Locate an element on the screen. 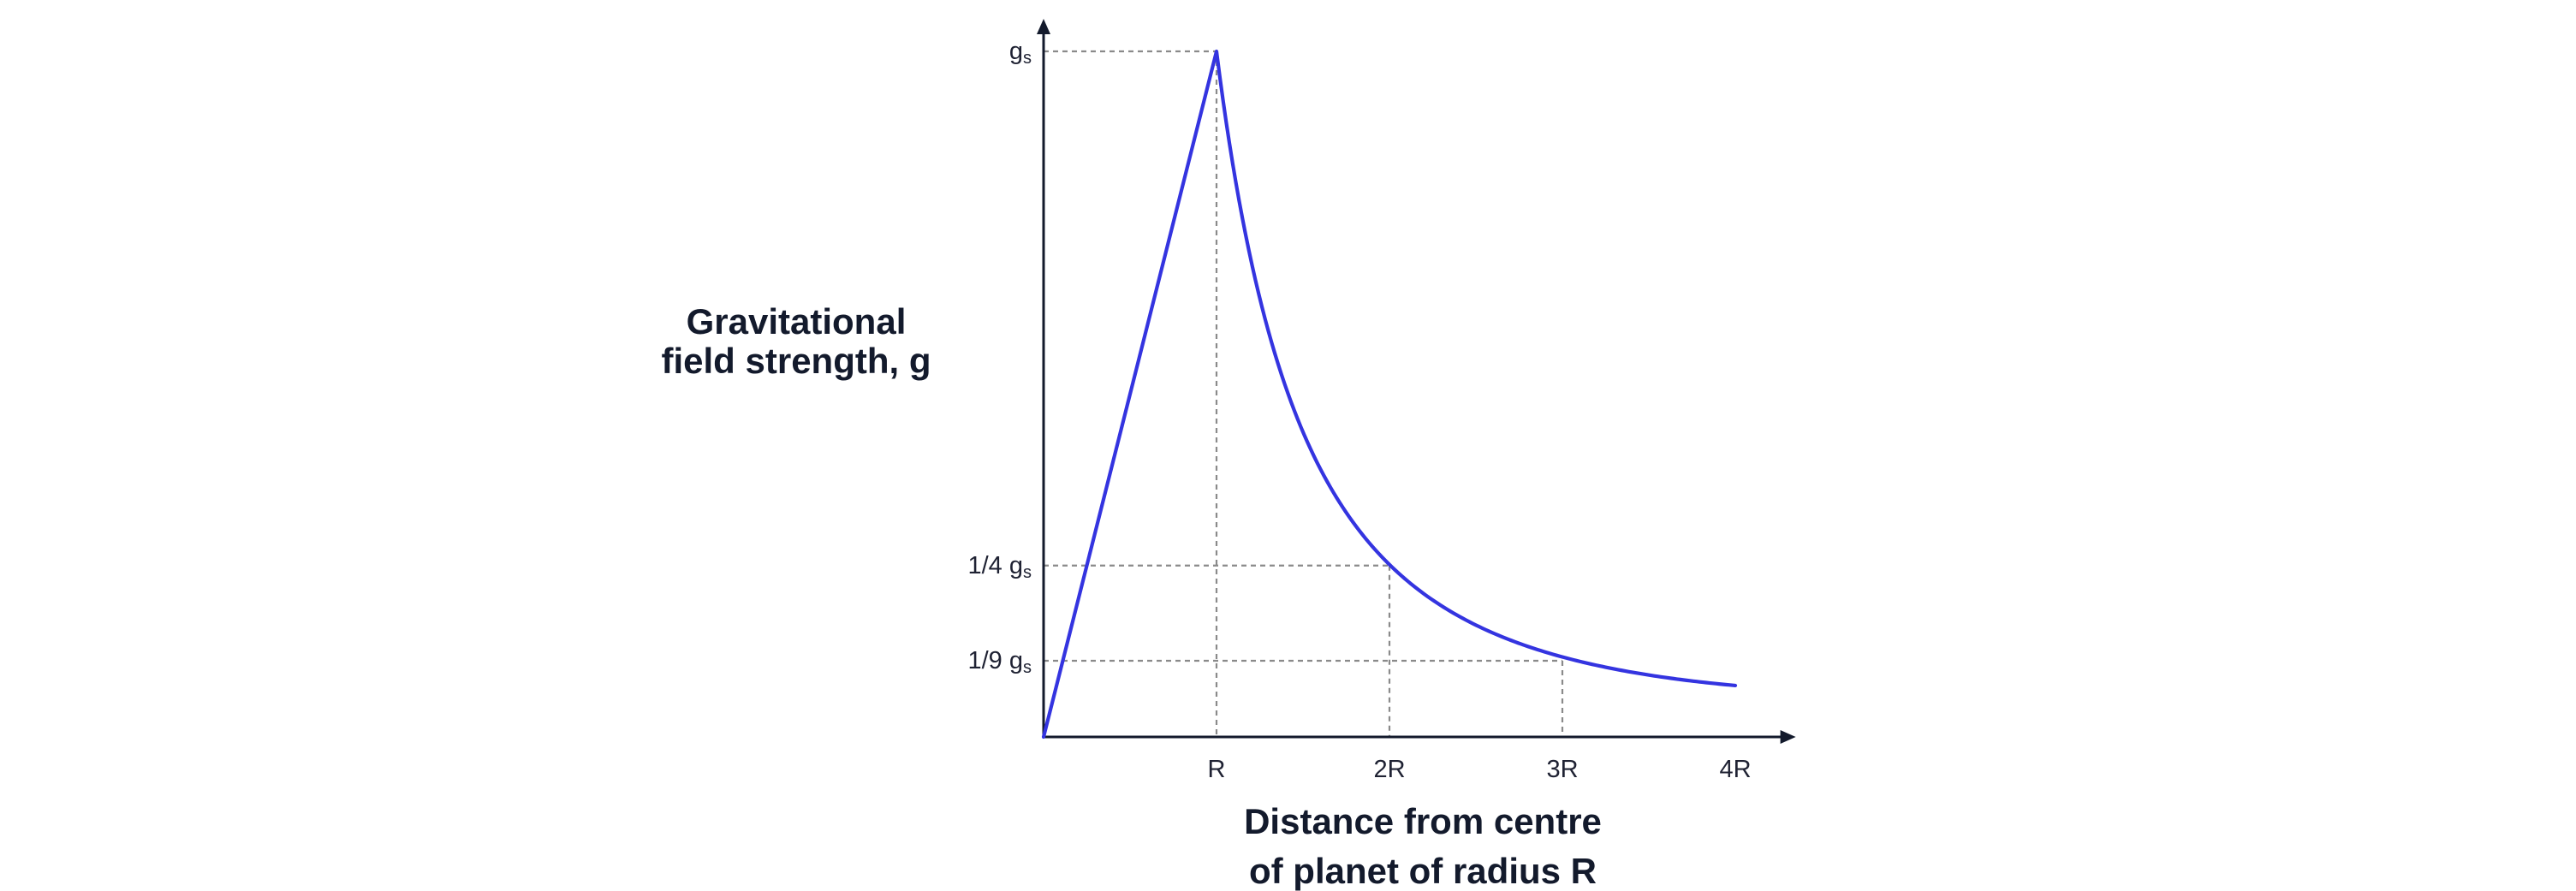 Image resolution: width=2576 pixels, height=891 pixels. y-tick-label: 1/4 gs is located at coordinates (1000, 567).